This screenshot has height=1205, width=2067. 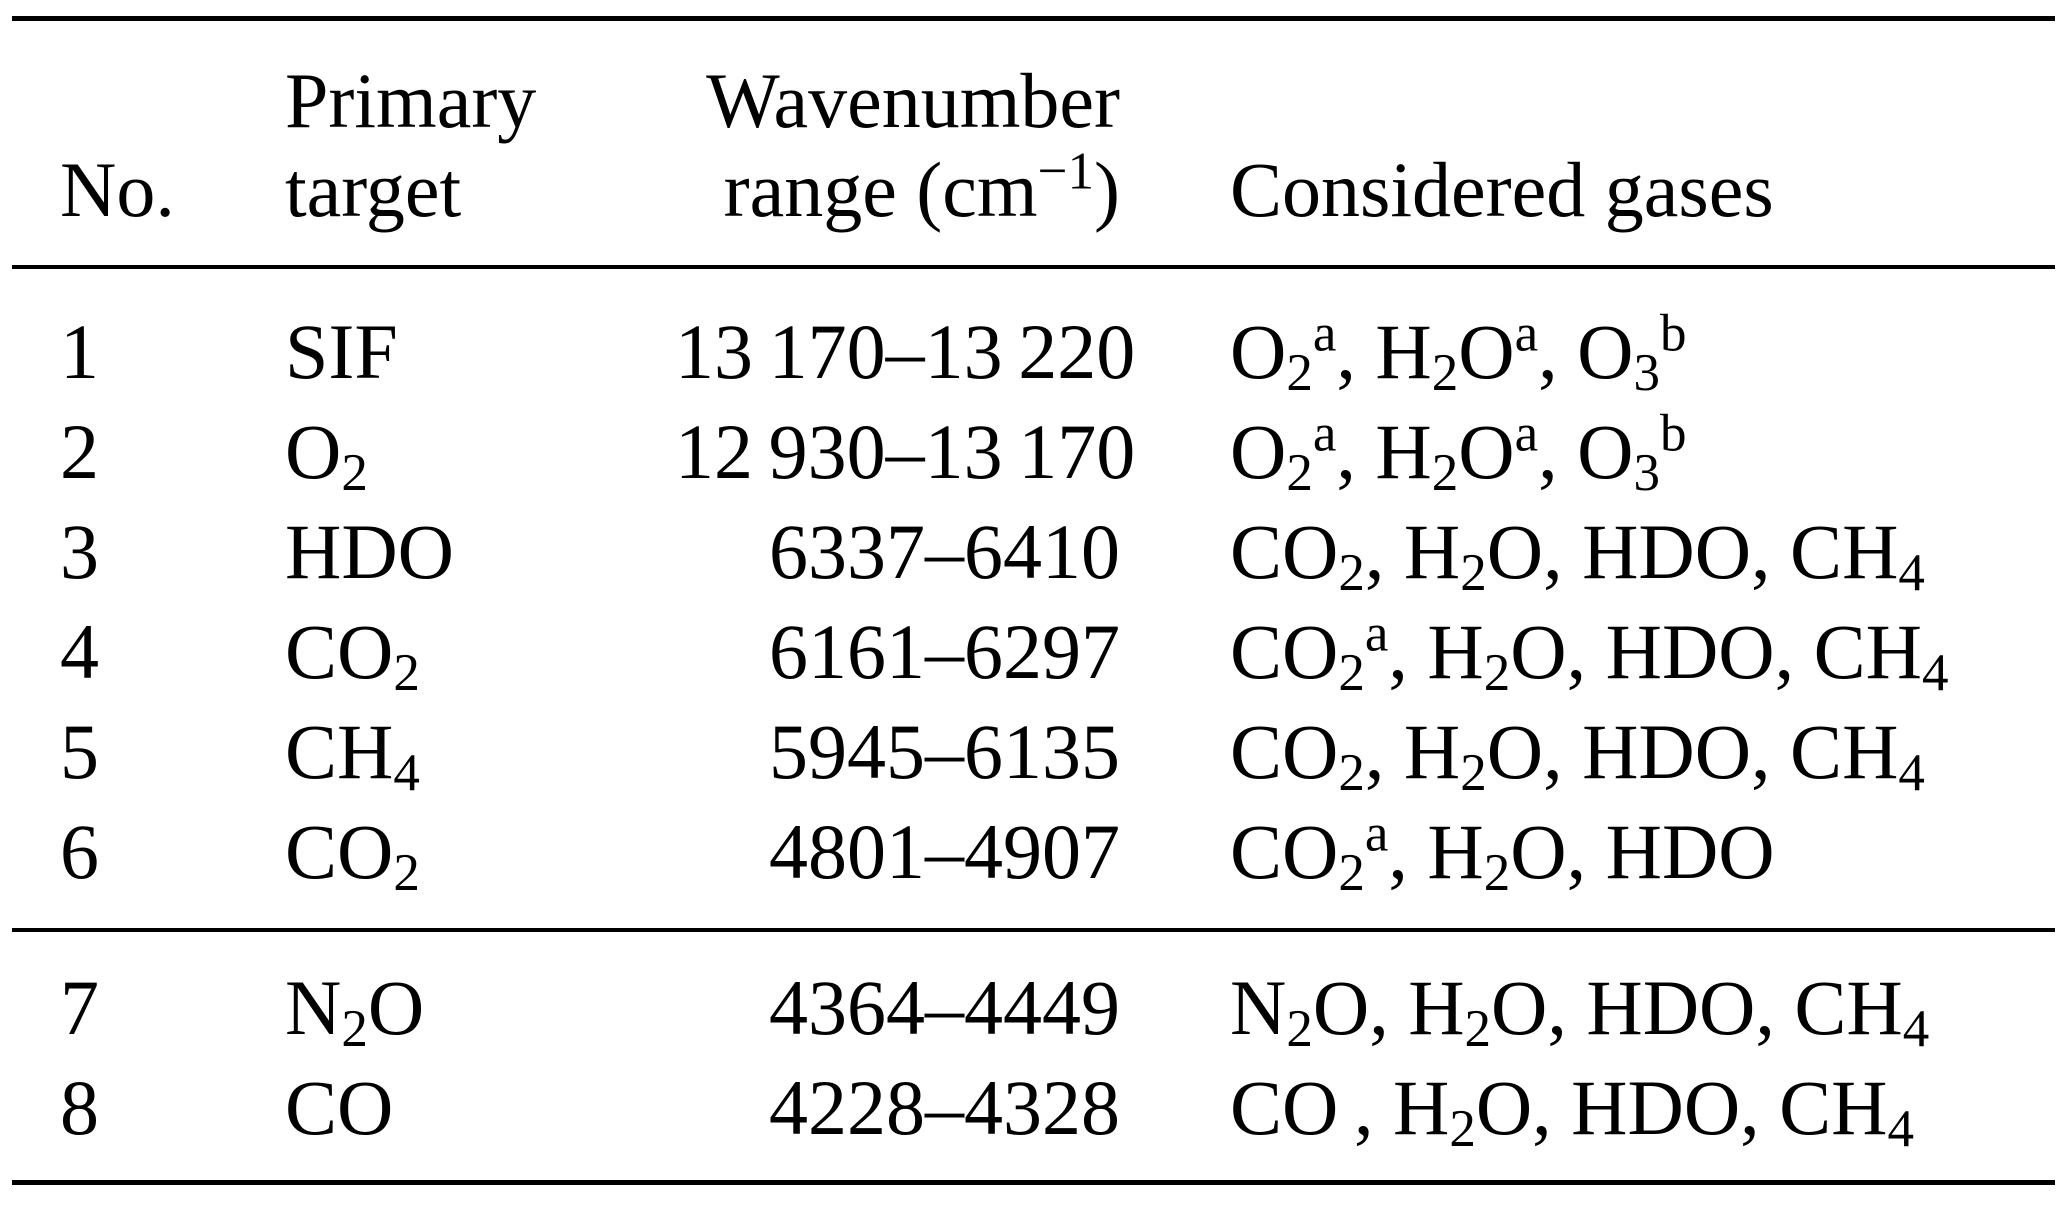 I want to click on cell-no: 1, so click(x=79, y=351).